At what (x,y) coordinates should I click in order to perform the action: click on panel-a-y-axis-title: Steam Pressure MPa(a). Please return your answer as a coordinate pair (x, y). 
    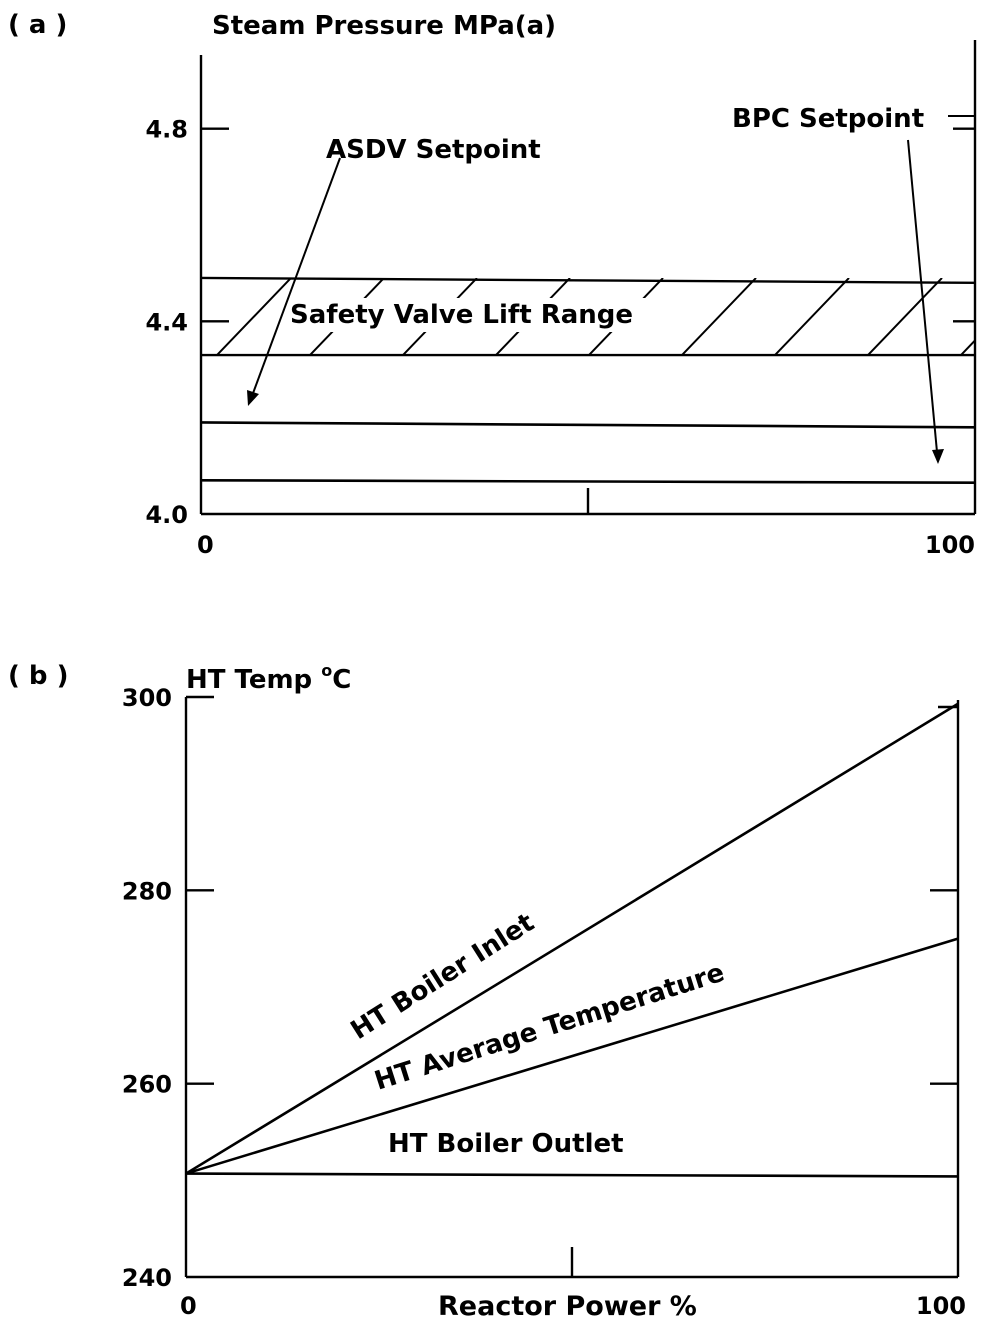
    Looking at the image, I should click on (384, 26).